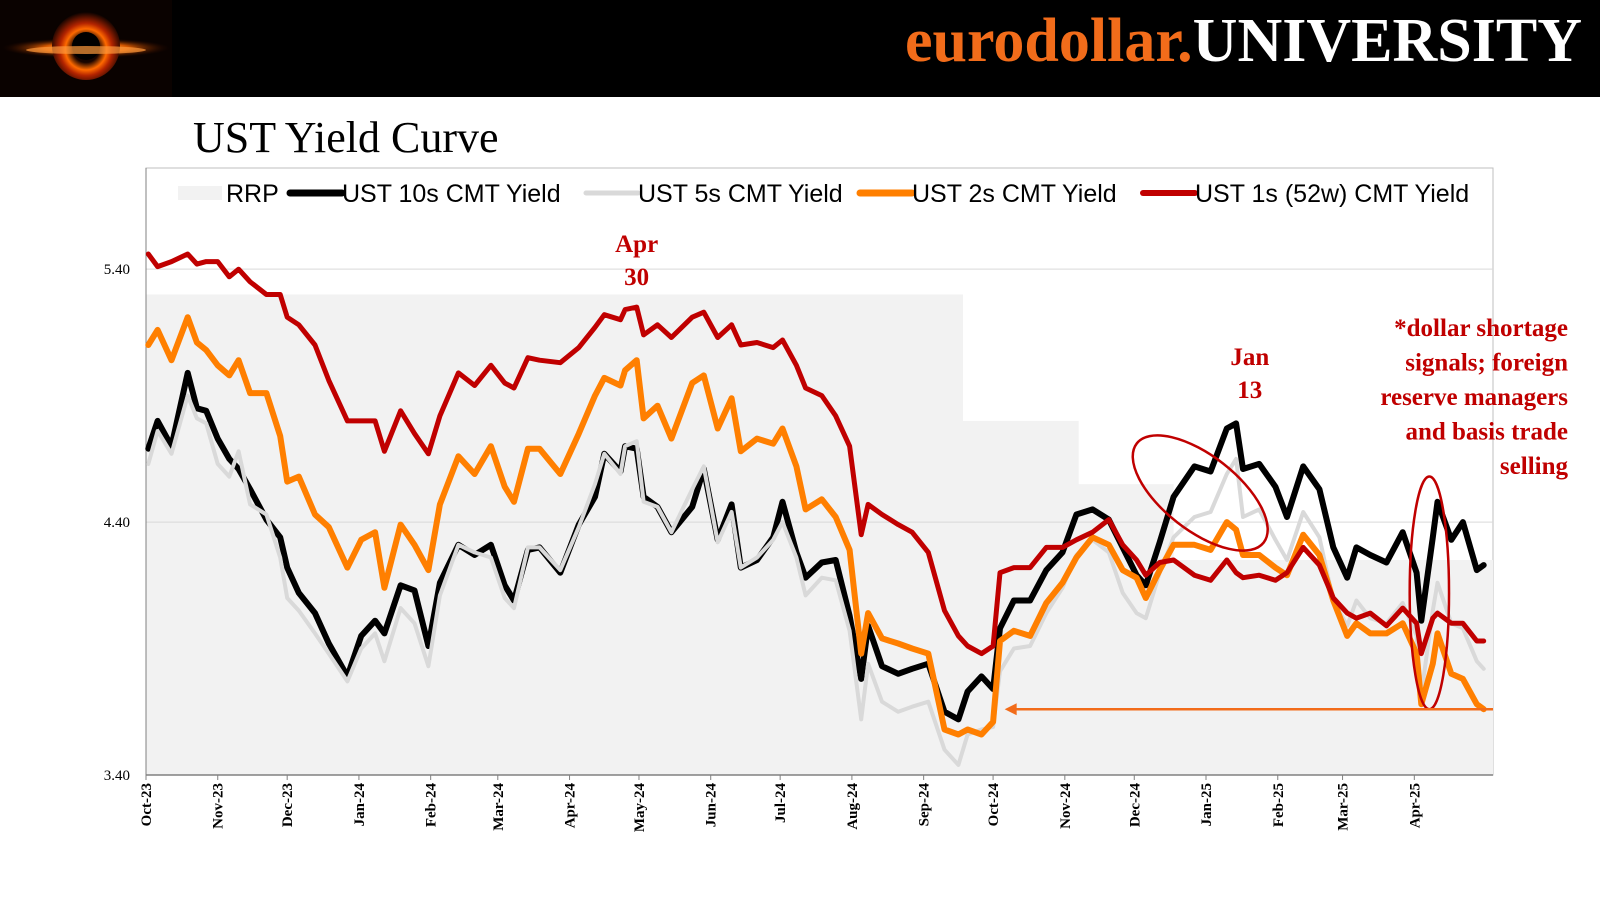 This screenshot has width=1600, height=900. Describe the element at coordinates (853, 806) in the screenshot. I see `x-tick-label: Aug-24` at that location.